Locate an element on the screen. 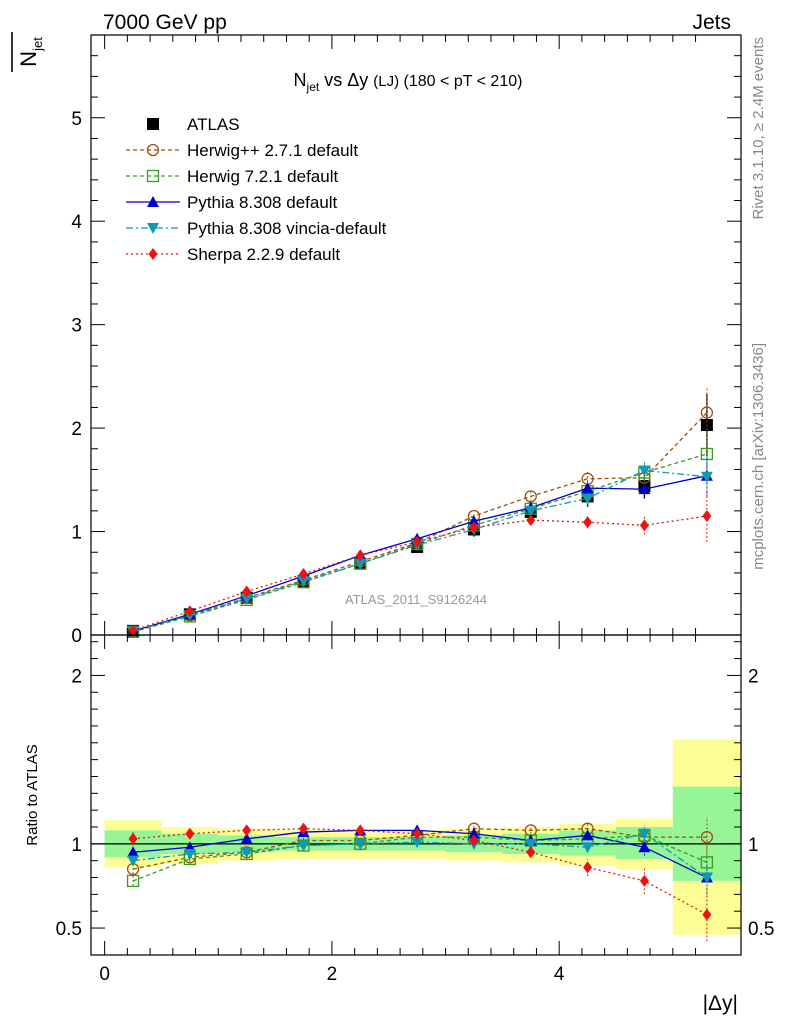 The width and height of the screenshot is (786, 1024). ratio-xtick-label: 0 is located at coordinates (104, 974).